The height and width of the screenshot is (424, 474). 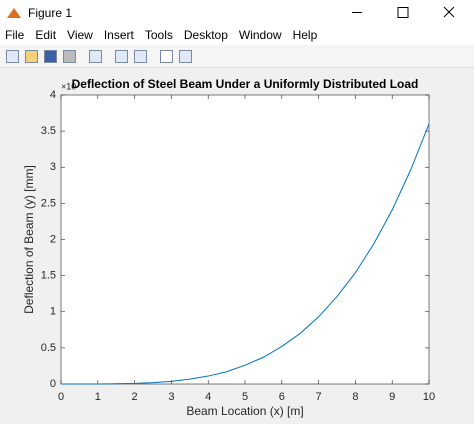 What do you see at coordinates (208, 397) in the screenshot?
I see `x-tick-label: 4` at bounding box center [208, 397].